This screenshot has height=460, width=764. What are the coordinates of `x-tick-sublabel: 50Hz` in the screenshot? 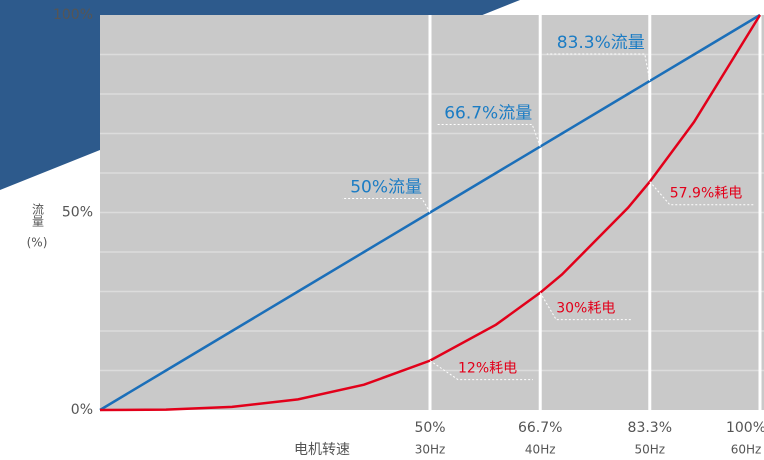 It's located at (649, 450).